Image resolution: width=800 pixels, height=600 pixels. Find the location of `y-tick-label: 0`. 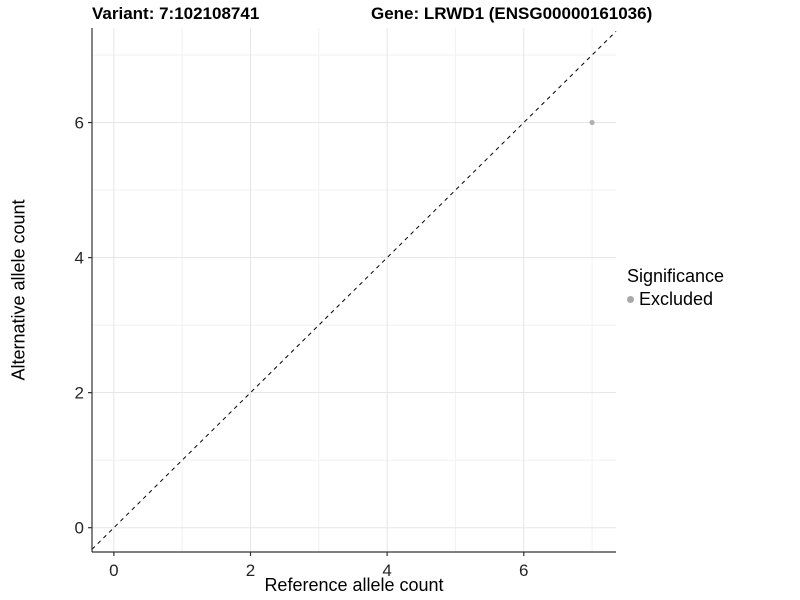

y-tick-label: 0 is located at coordinates (79, 528).